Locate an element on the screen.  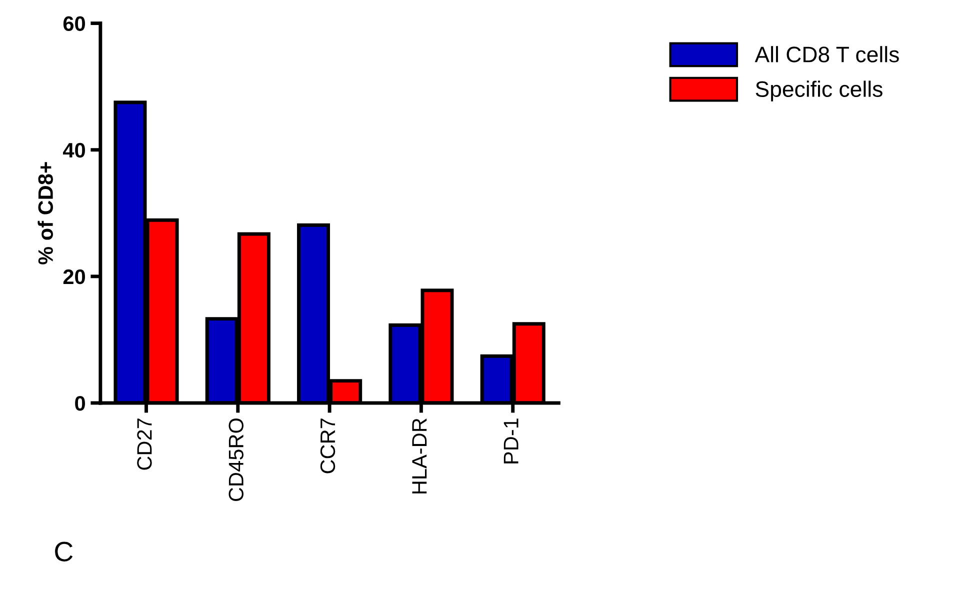
y-tick-label: 20 is located at coordinates (74, 276).